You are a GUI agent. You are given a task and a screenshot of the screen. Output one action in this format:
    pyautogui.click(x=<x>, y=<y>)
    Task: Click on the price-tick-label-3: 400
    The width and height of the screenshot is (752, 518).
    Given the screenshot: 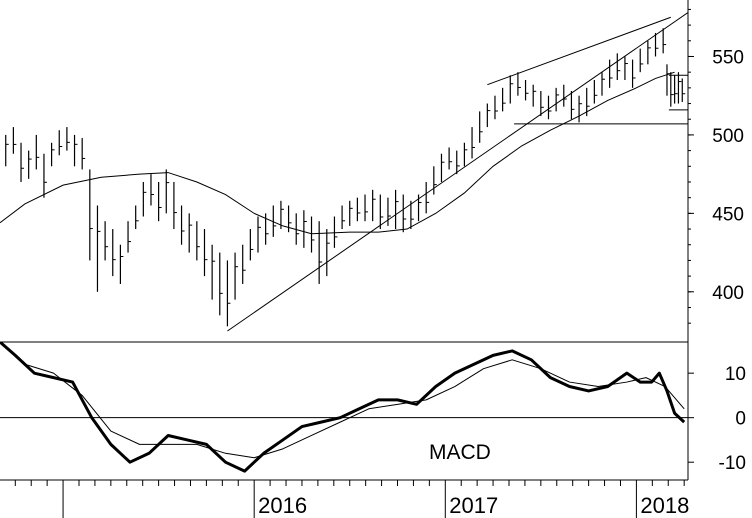 What is the action you would take?
    pyautogui.click(x=728, y=293)
    